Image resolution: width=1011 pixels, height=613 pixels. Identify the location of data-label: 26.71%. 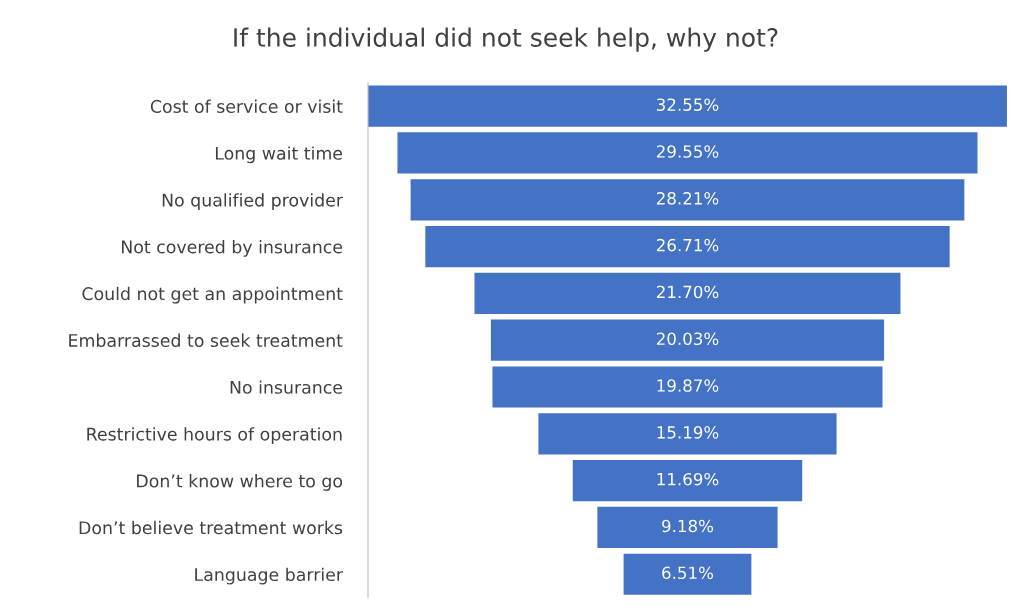
(687, 245).